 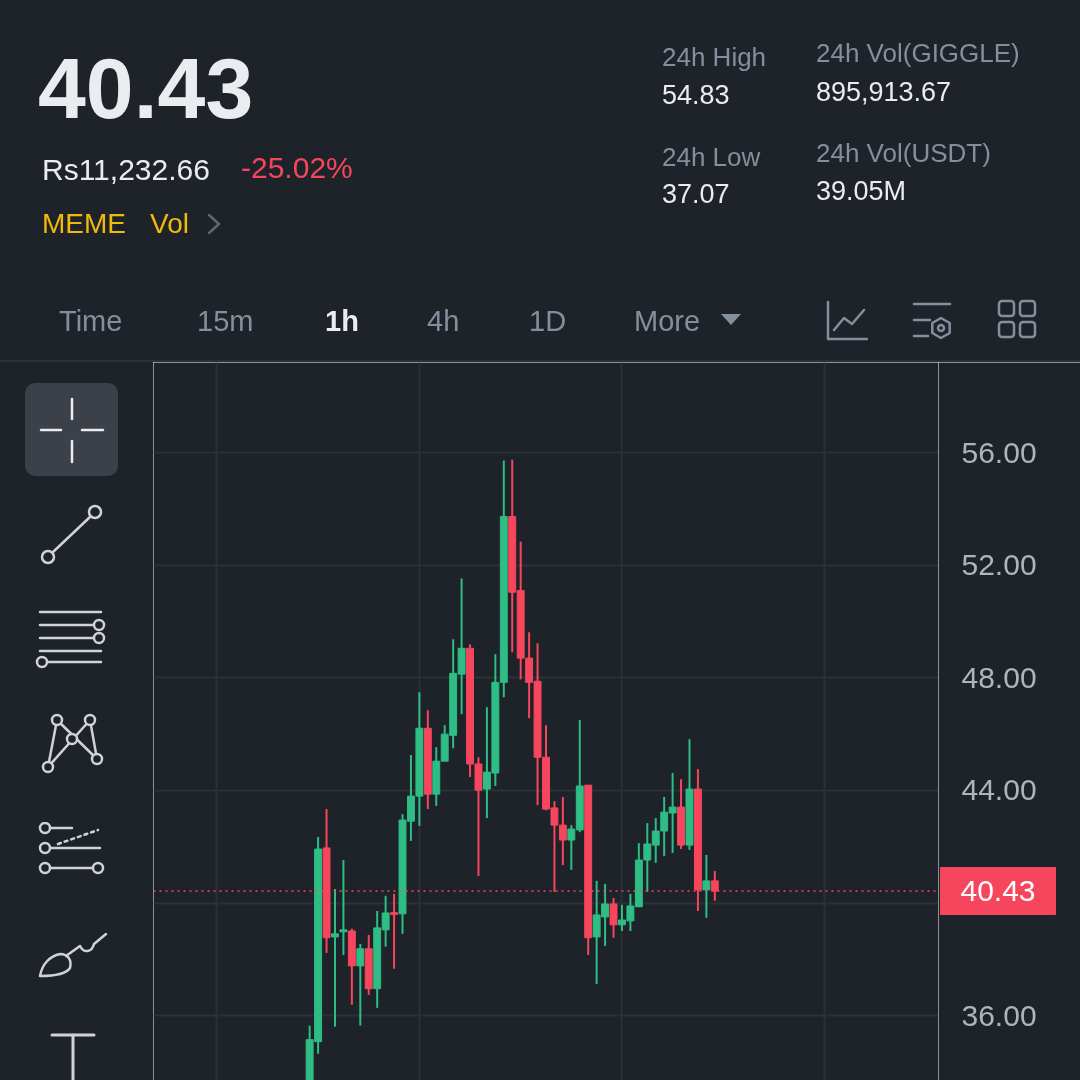 I want to click on text: 24h Low, so click(x=711, y=157).